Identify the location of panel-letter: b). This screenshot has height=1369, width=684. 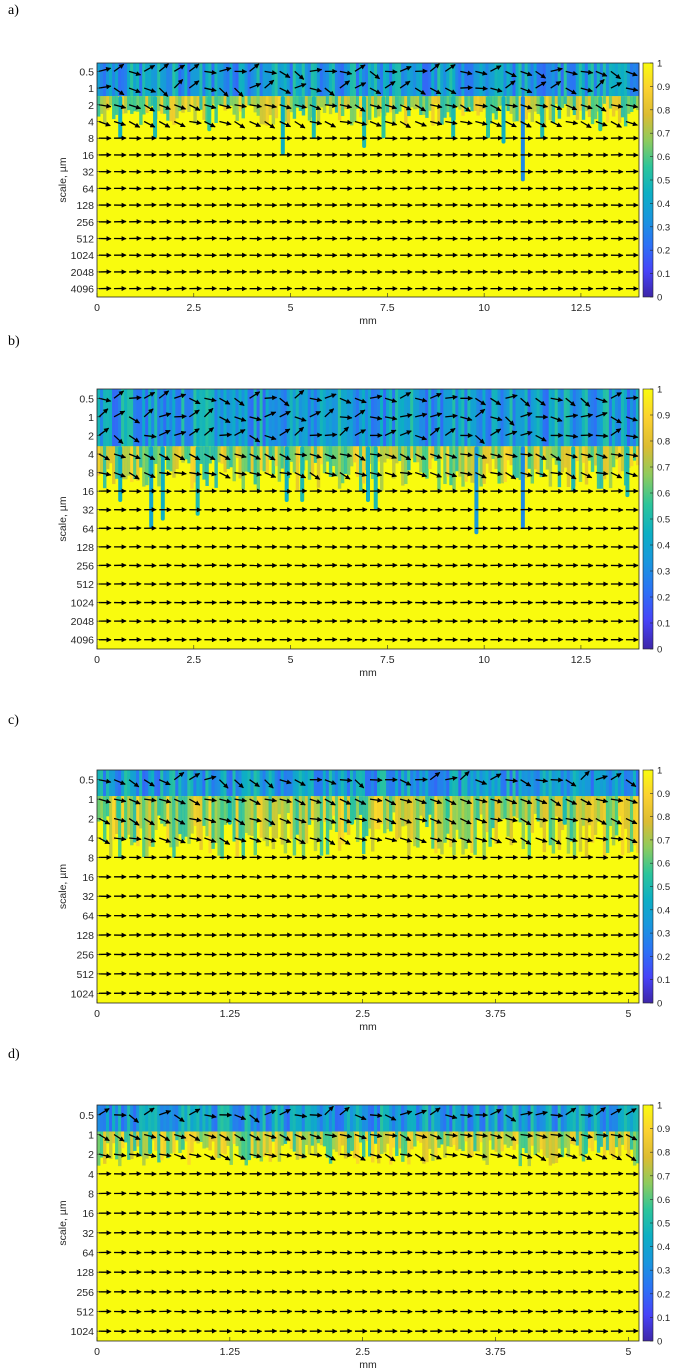
(14, 341).